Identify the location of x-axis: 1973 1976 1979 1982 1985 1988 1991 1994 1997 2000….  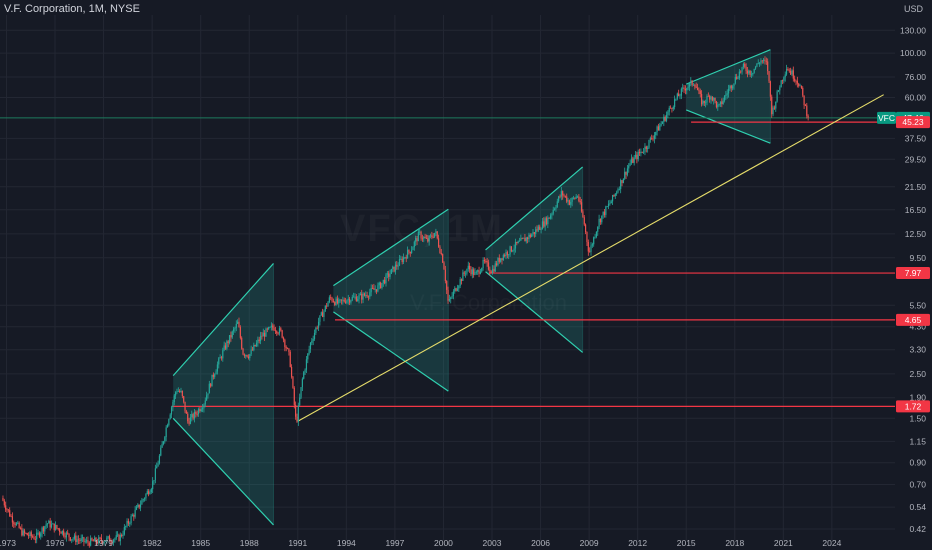
(421, 543).